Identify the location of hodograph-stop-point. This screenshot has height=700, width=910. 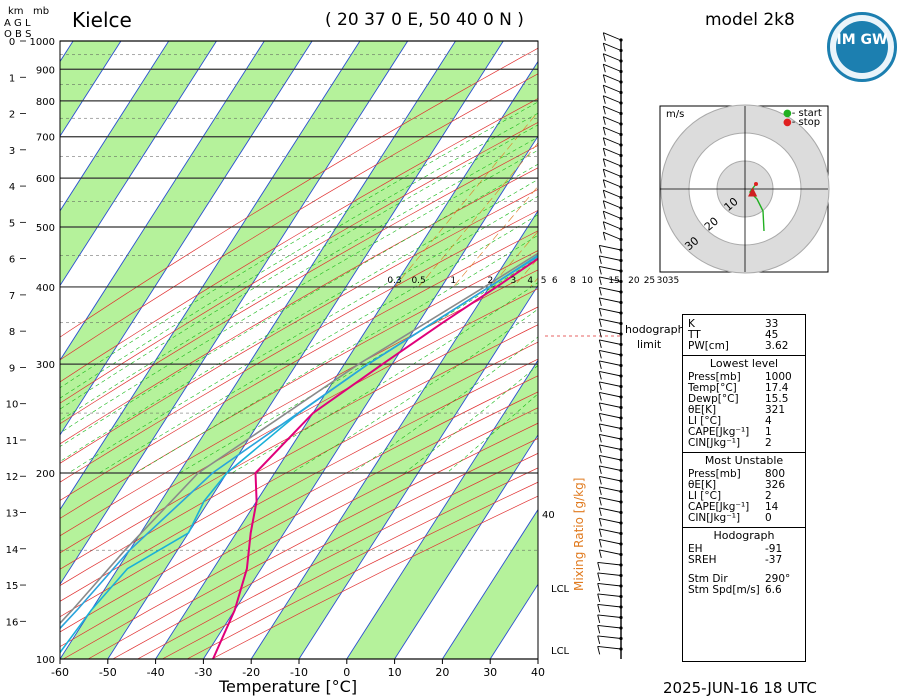
(756, 184).